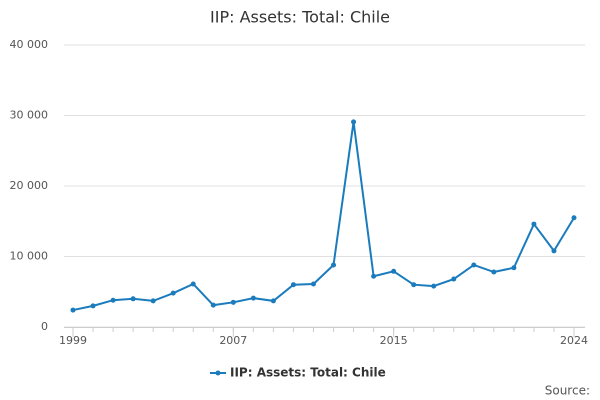 Image resolution: width=600 pixels, height=400 pixels. What do you see at coordinates (394, 340) in the screenshot?
I see `x-tick-label: 2015` at bounding box center [394, 340].